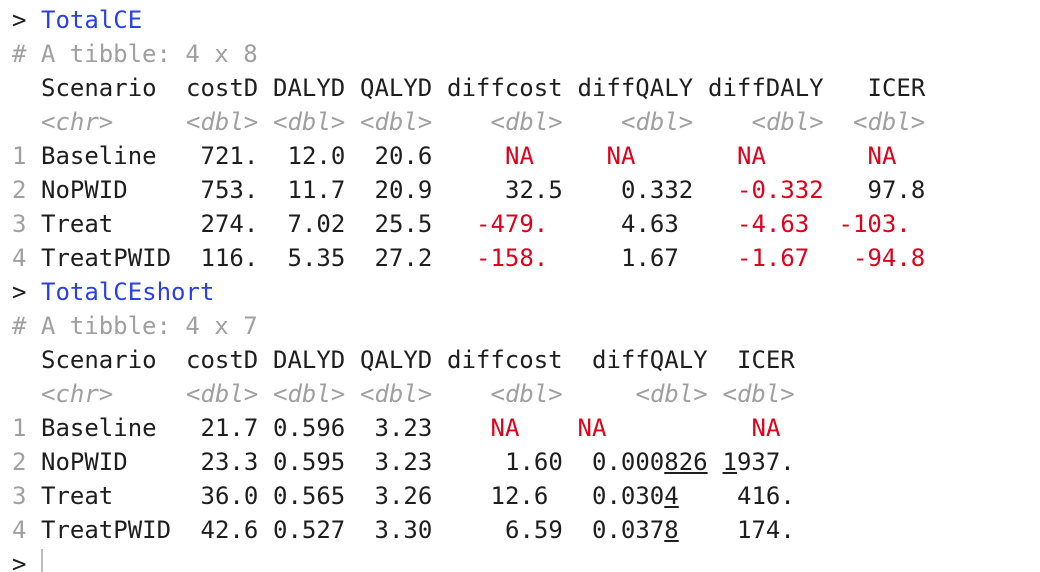 This screenshot has height=572, width=1040. Describe the element at coordinates (534, 190) in the screenshot. I see `cell: 32.5` at that location.